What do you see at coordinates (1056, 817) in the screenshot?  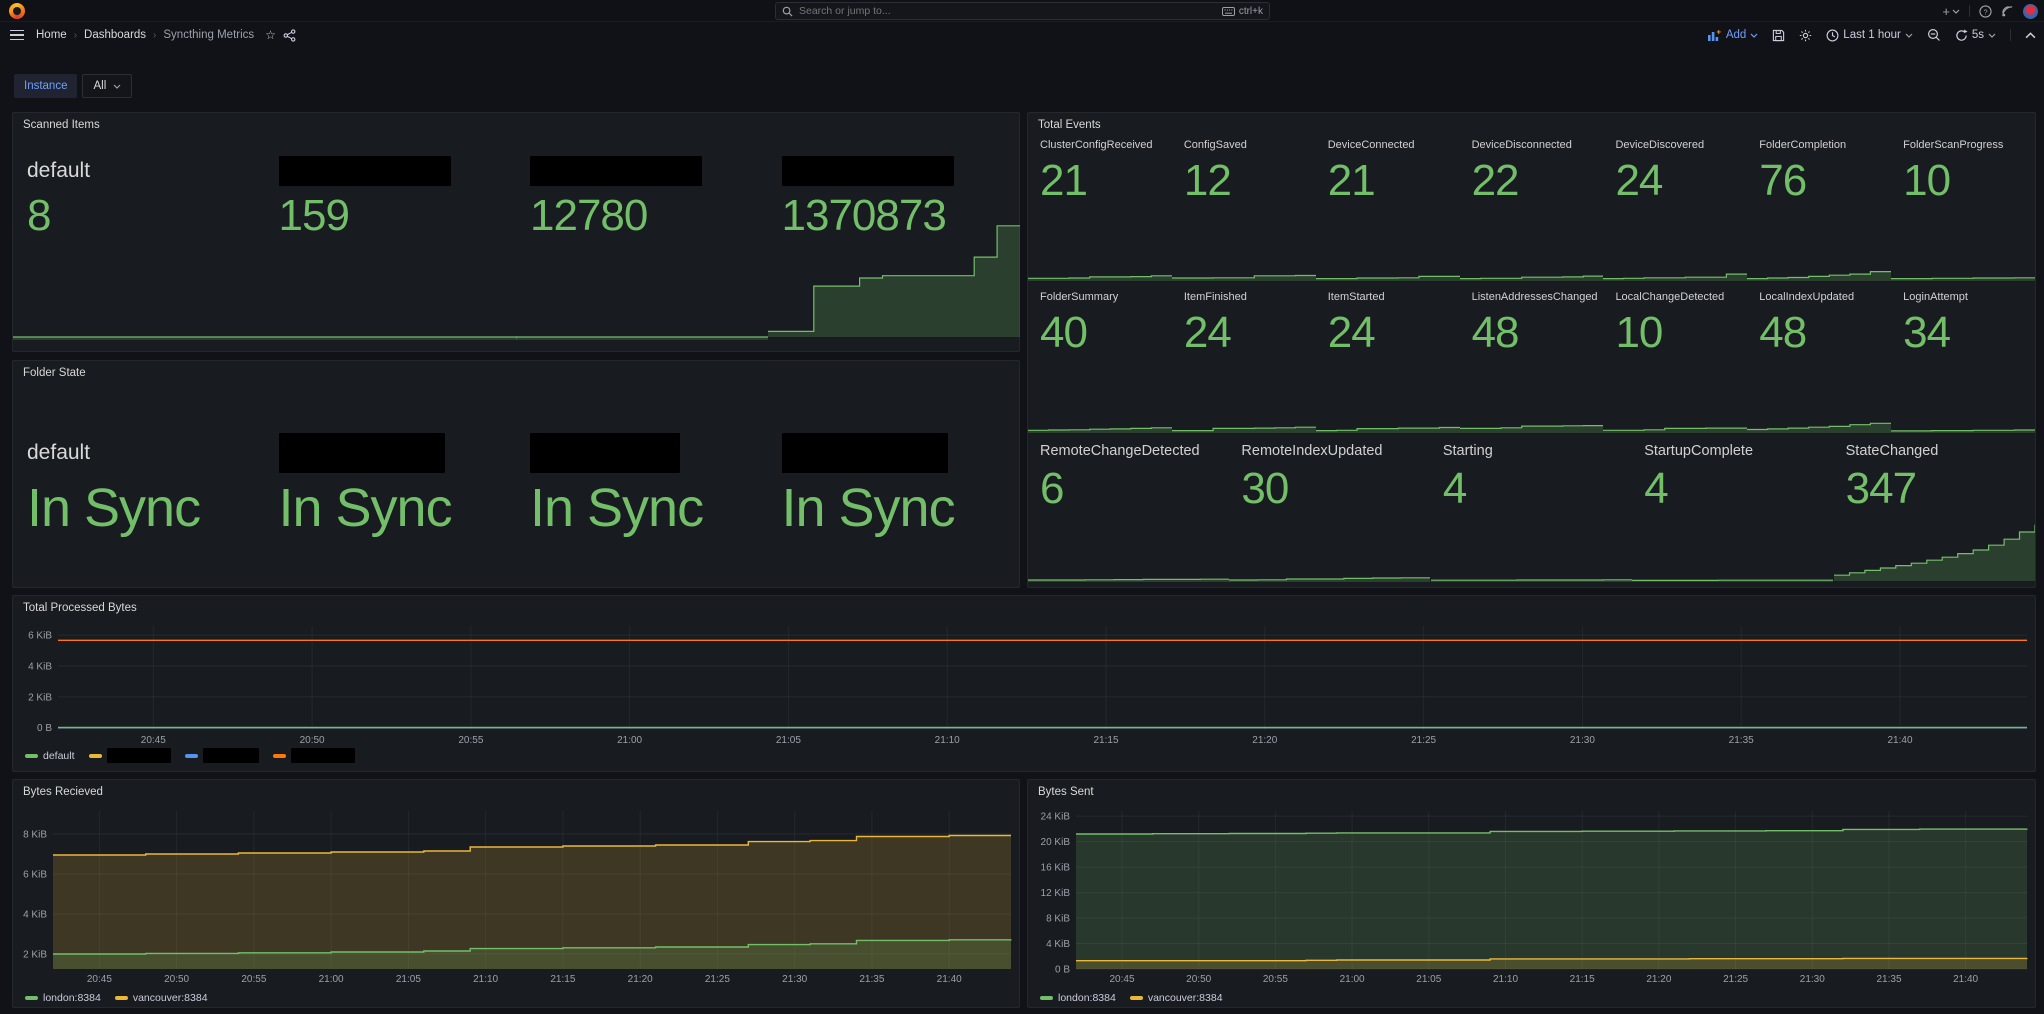 I see `y-tick-label: 24 KiB` at bounding box center [1056, 817].